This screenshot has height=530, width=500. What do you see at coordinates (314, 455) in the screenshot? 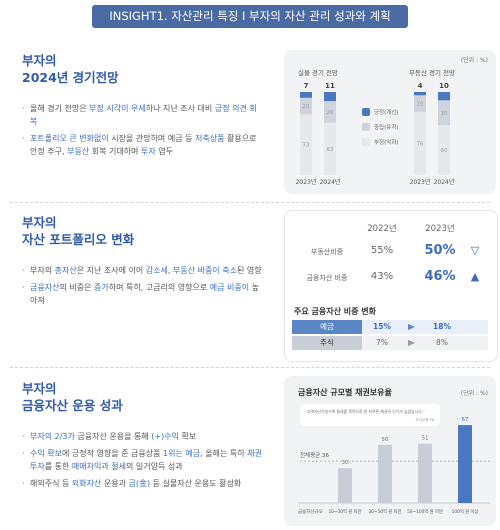
I see `average-label: 전체평균 36` at bounding box center [314, 455].